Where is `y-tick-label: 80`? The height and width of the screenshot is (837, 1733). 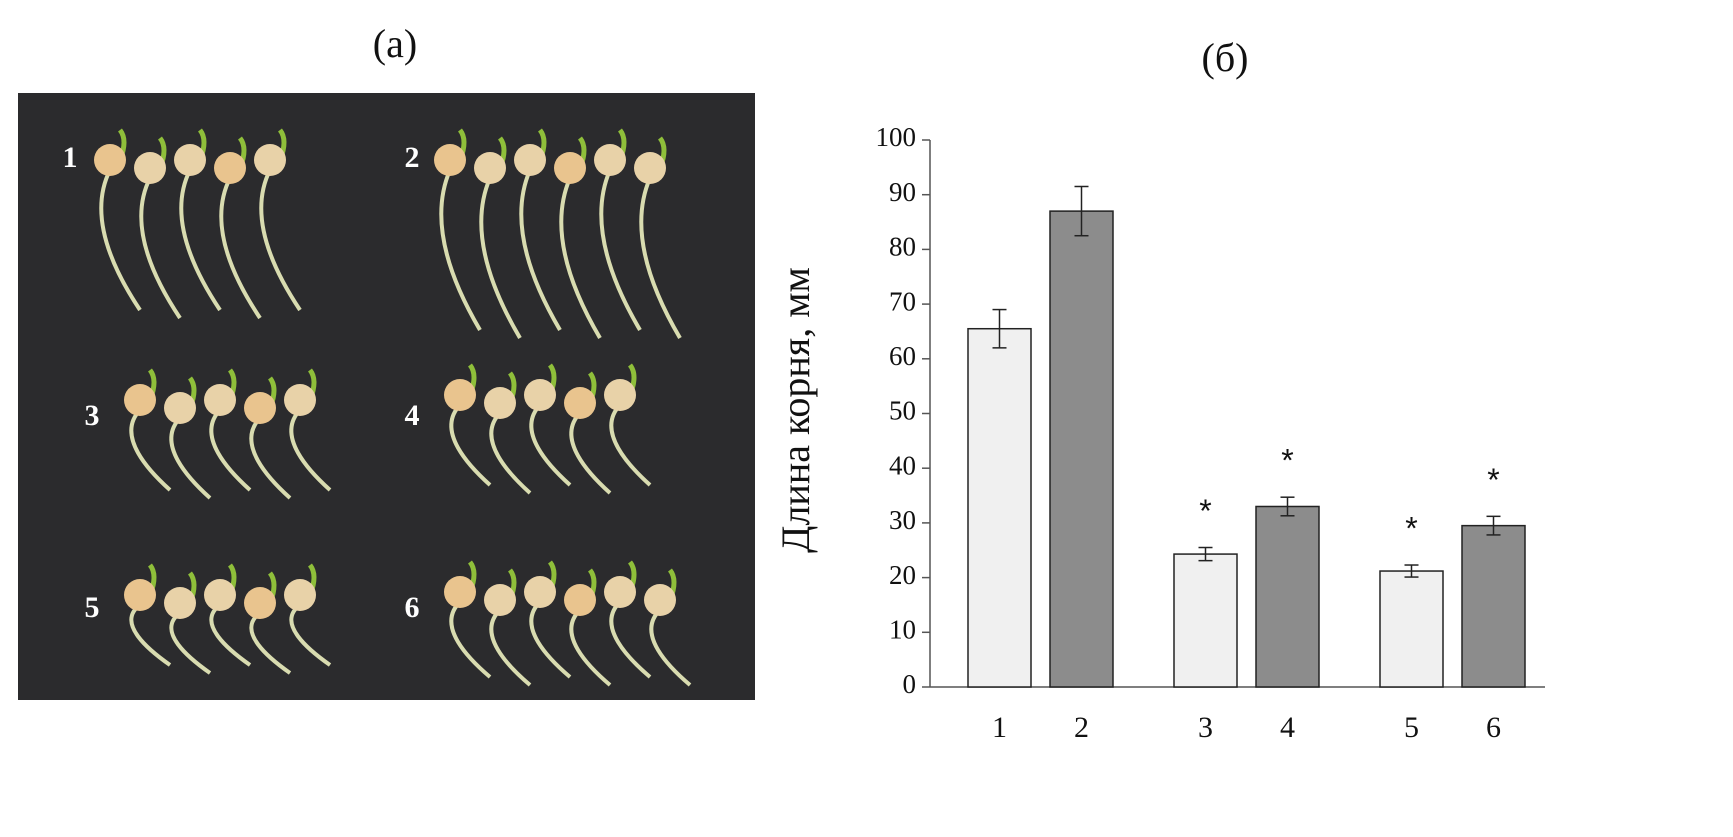
y-tick-label: 80 is located at coordinates (902, 247).